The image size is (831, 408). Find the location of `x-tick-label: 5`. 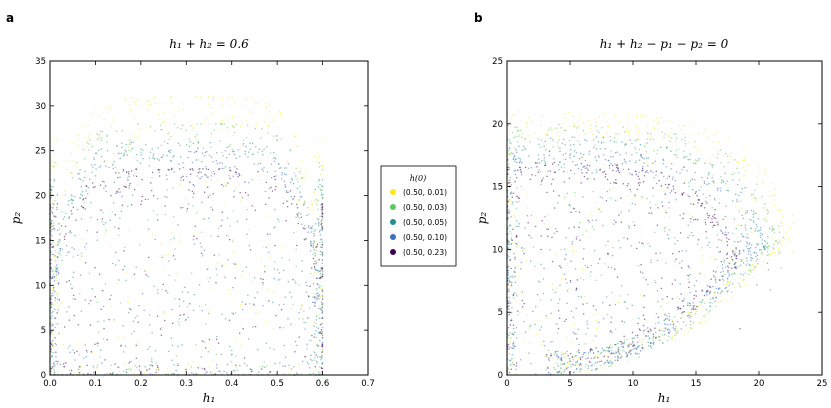

x-tick-label: 5 is located at coordinates (569, 384).